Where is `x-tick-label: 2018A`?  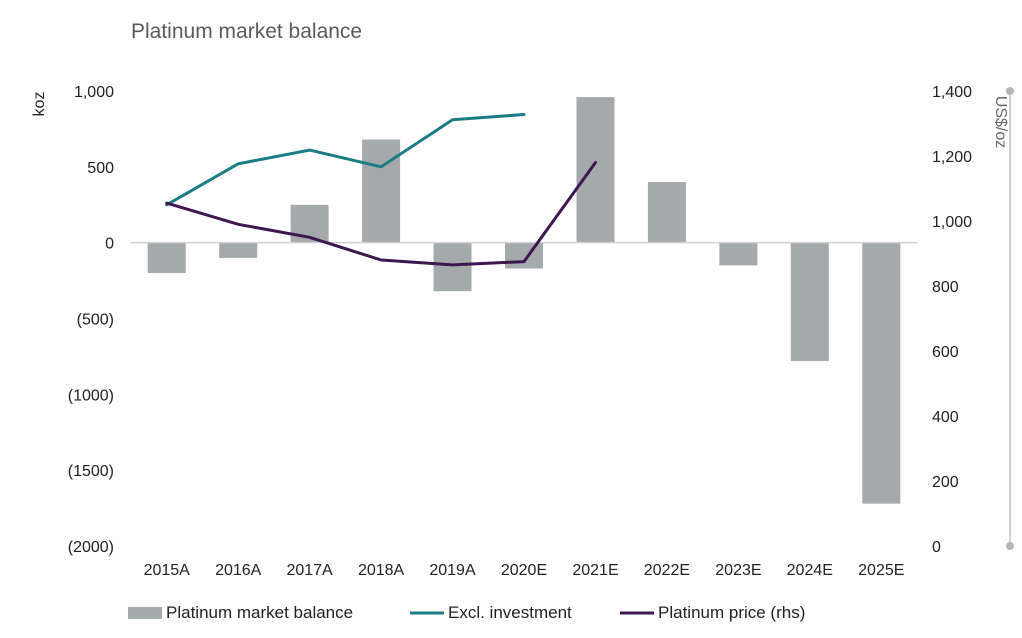 x-tick-label: 2018A is located at coordinates (381, 570).